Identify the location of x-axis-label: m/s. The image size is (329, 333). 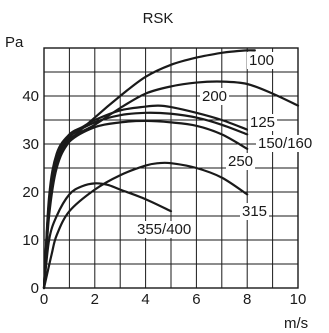
(296, 323).